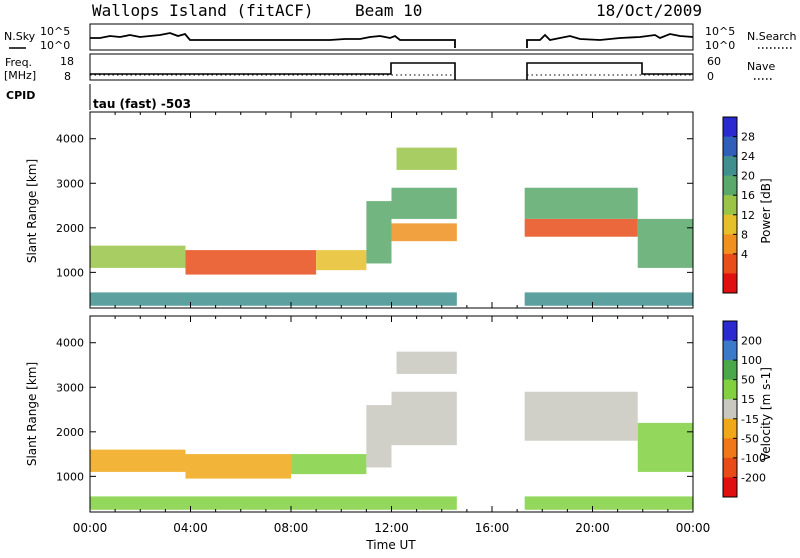 Image resolution: width=800 pixels, height=558 pixels. I want to click on velocity-ylabel: Slant Range [km], so click(32, 414).